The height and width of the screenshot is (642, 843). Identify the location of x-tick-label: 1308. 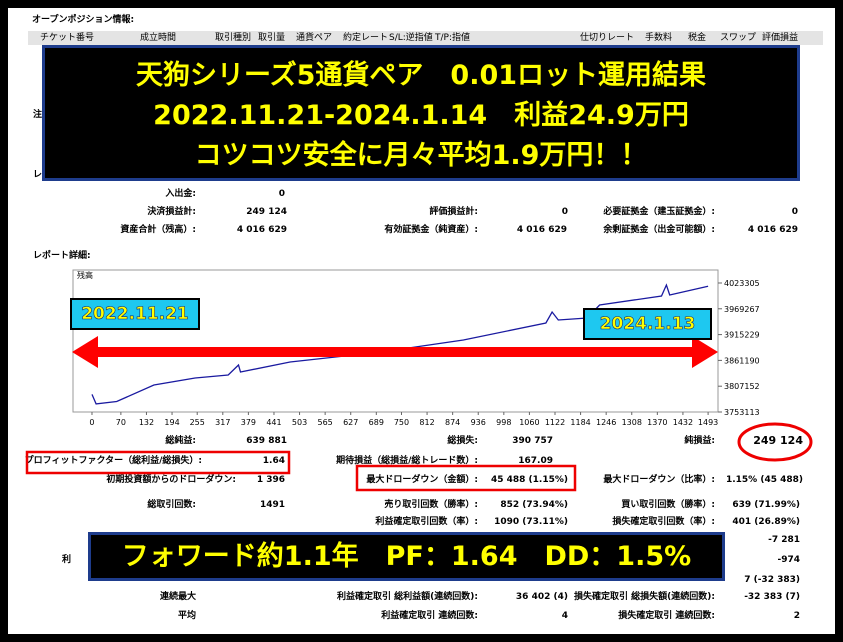
(632, 422).